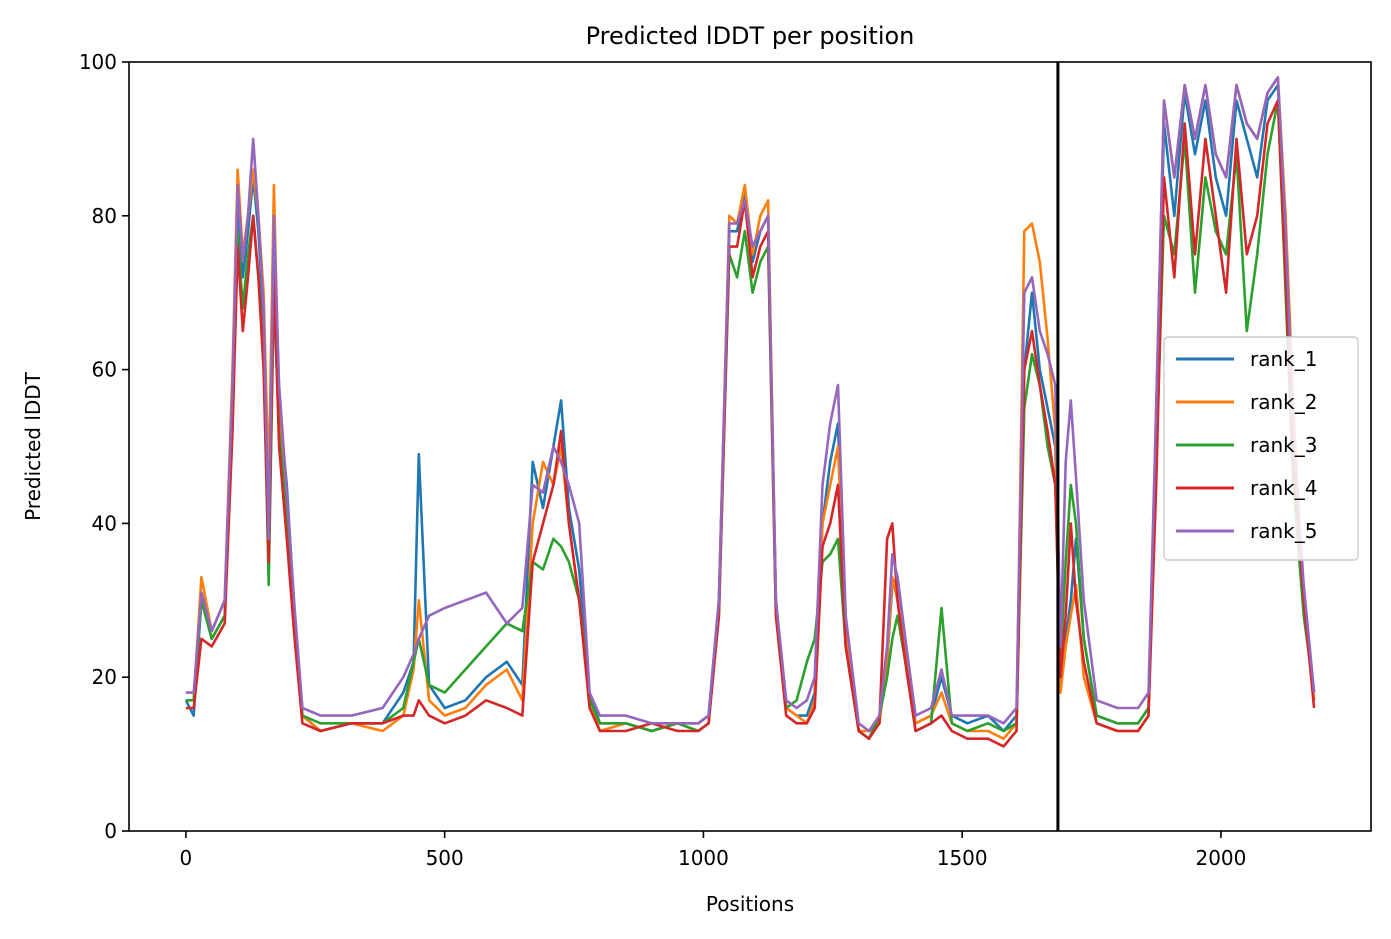 The width and height of the screenshot is (1391, 939). What do you see at coordinates (104, 370) in the screenshot?
I see `y-tick-label: 60` at bounding box center [104, 370].